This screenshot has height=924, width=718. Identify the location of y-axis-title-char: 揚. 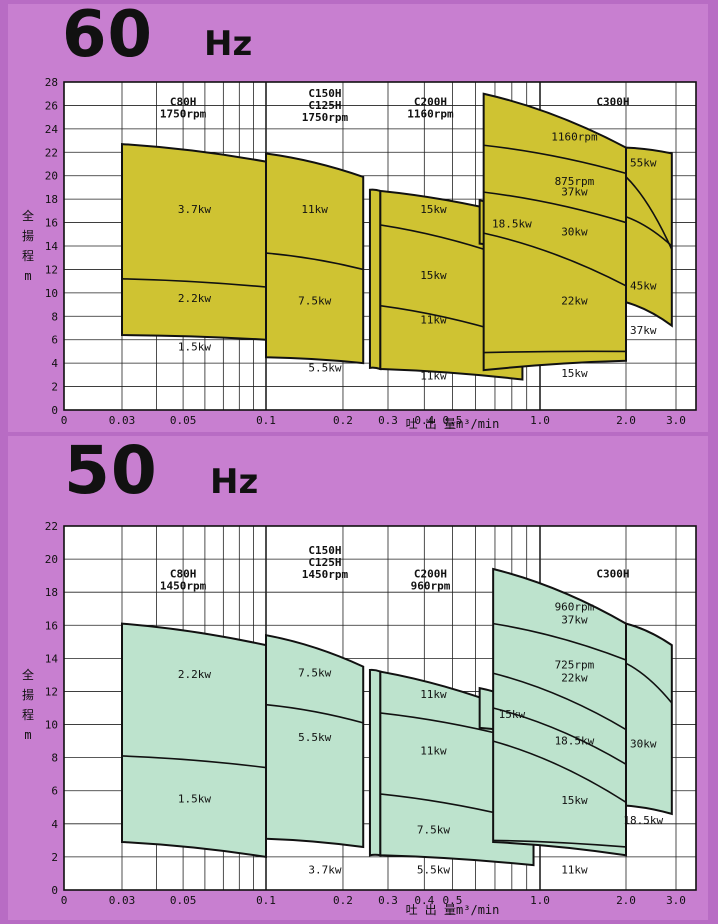
(28, 236).